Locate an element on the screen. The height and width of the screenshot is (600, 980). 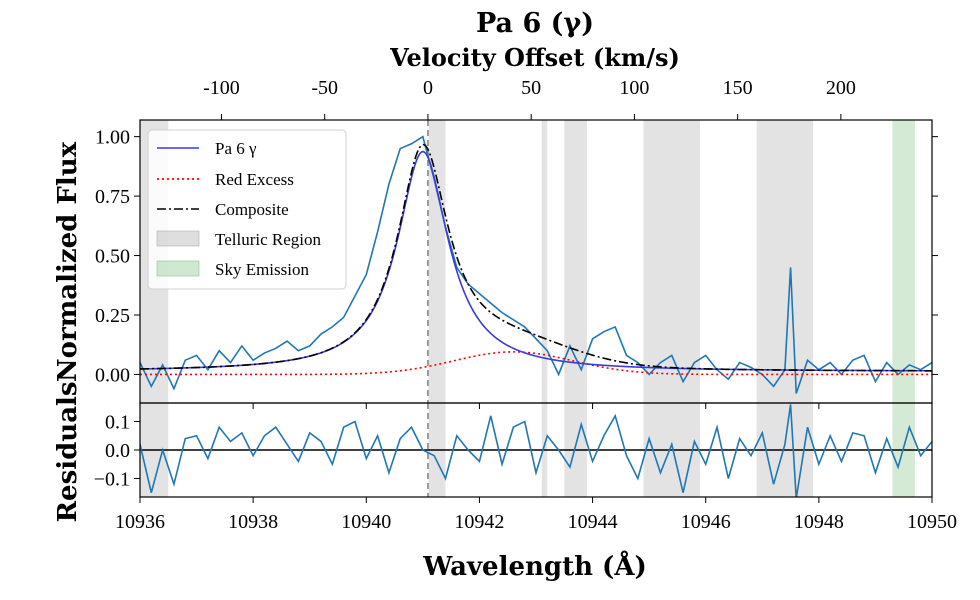
y-tick-label-main: 0.75 is located at coordinates (112, 197).